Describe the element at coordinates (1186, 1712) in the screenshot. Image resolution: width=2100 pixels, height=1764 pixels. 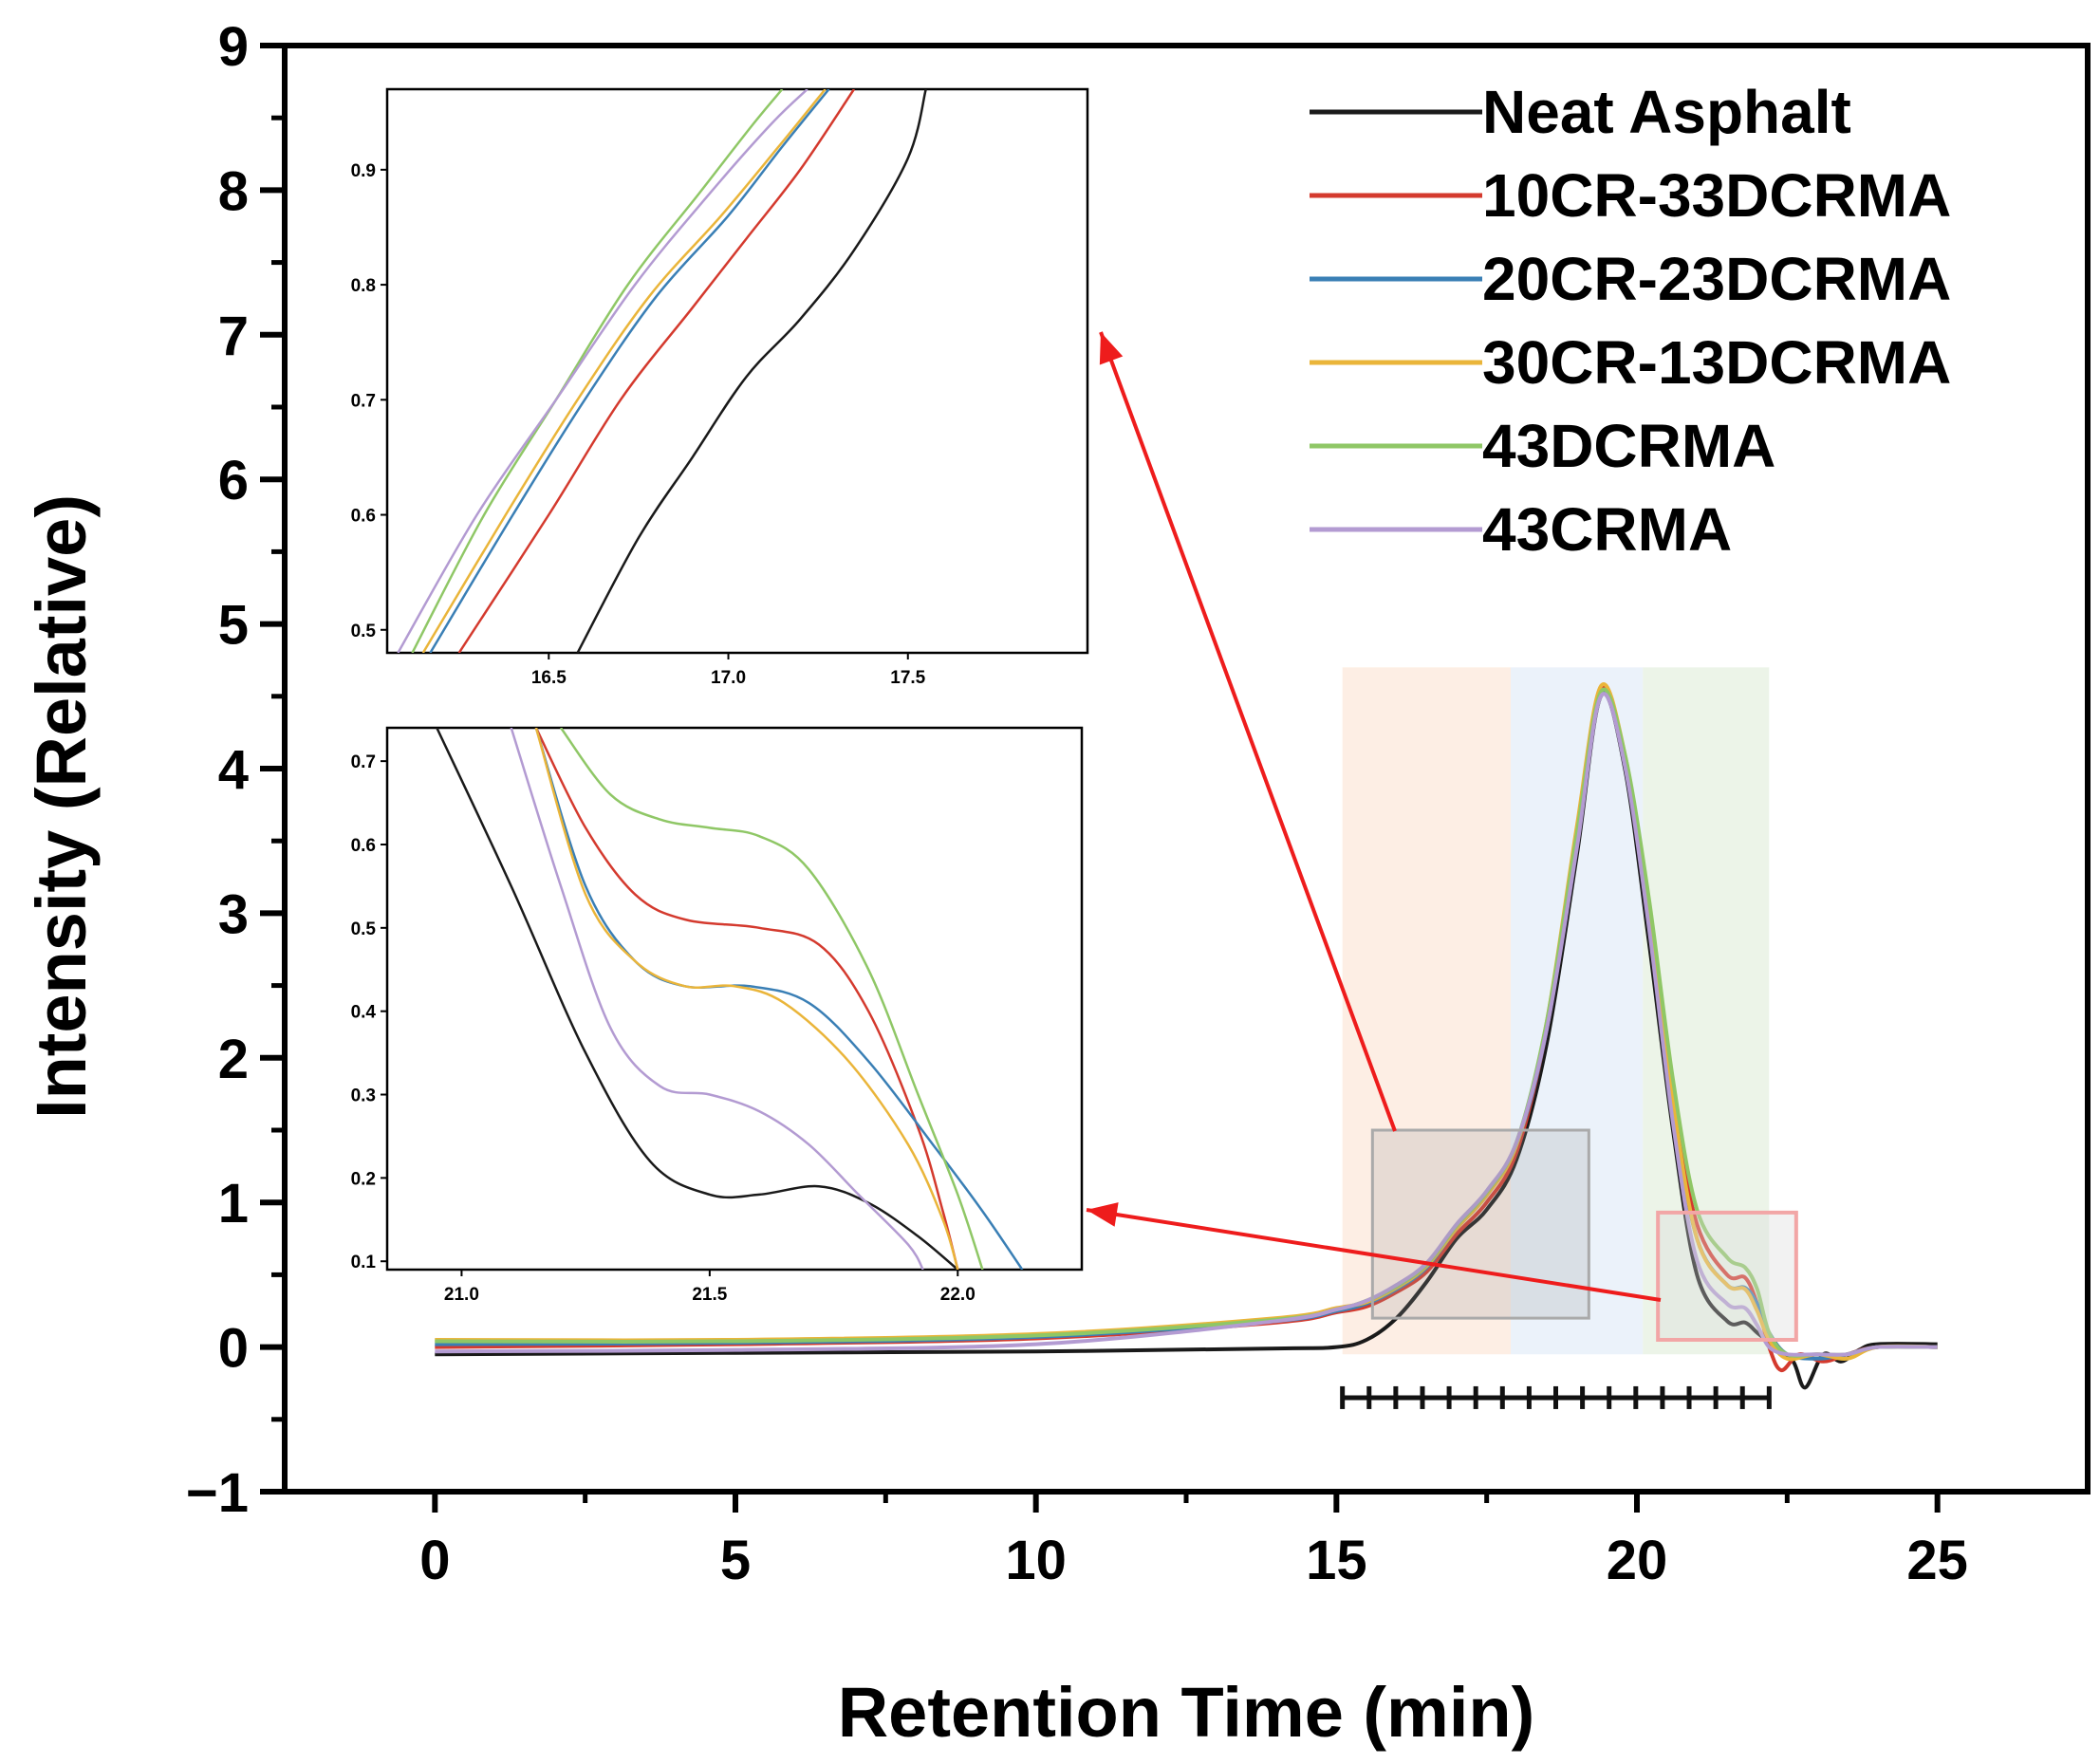
I see `x-axis-title: Retention Time (min)` at that location.